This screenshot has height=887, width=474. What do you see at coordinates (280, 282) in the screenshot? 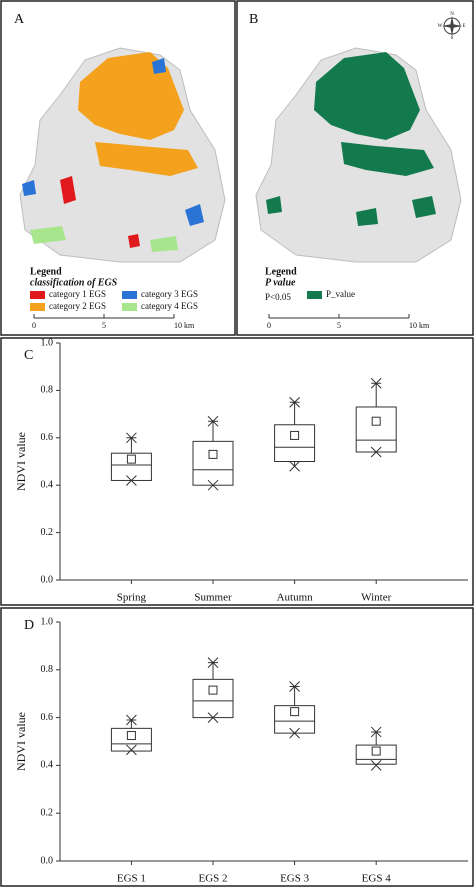
I see `legend-subtitle: P value` at bounding box center [280, 282].